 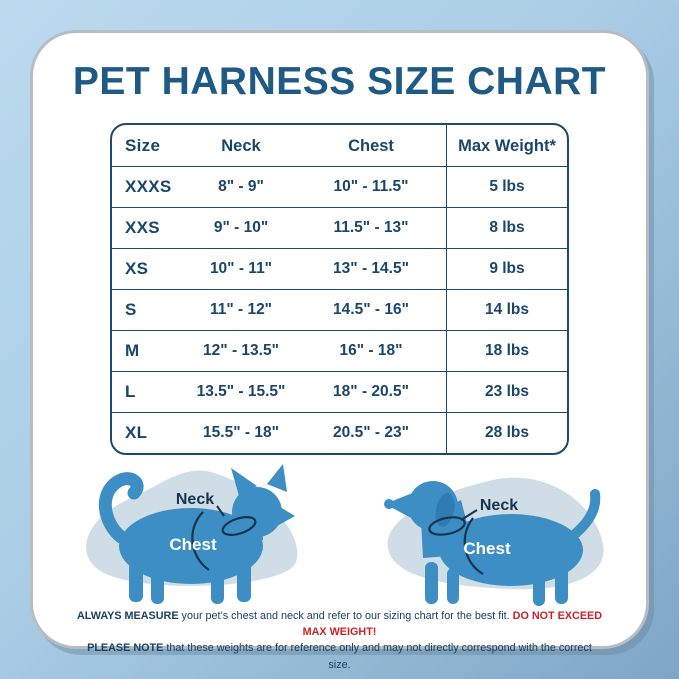 I want to click on column-header-chest: Chest, so click(x=371, y=145).